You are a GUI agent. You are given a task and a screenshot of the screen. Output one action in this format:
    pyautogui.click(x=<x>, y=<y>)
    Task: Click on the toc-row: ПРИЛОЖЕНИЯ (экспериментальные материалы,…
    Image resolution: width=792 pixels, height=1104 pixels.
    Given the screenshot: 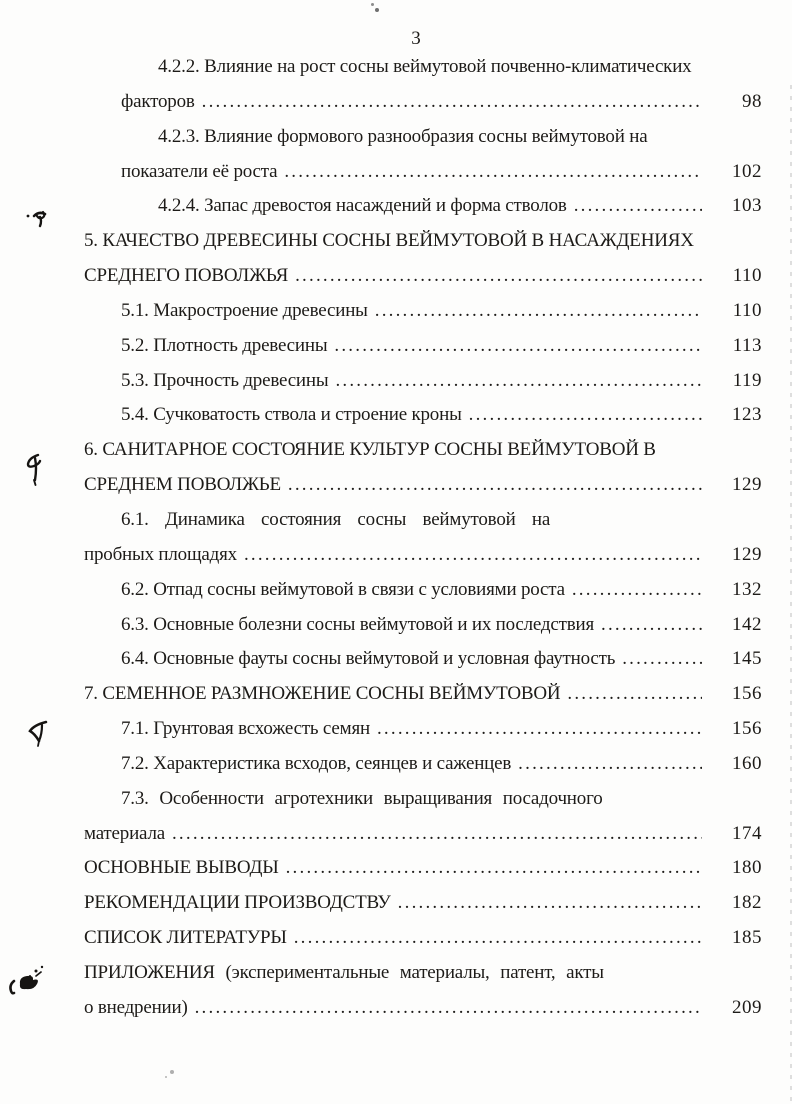 What is the action you would take?
    pyautogui.click(x=396, y=979)
    